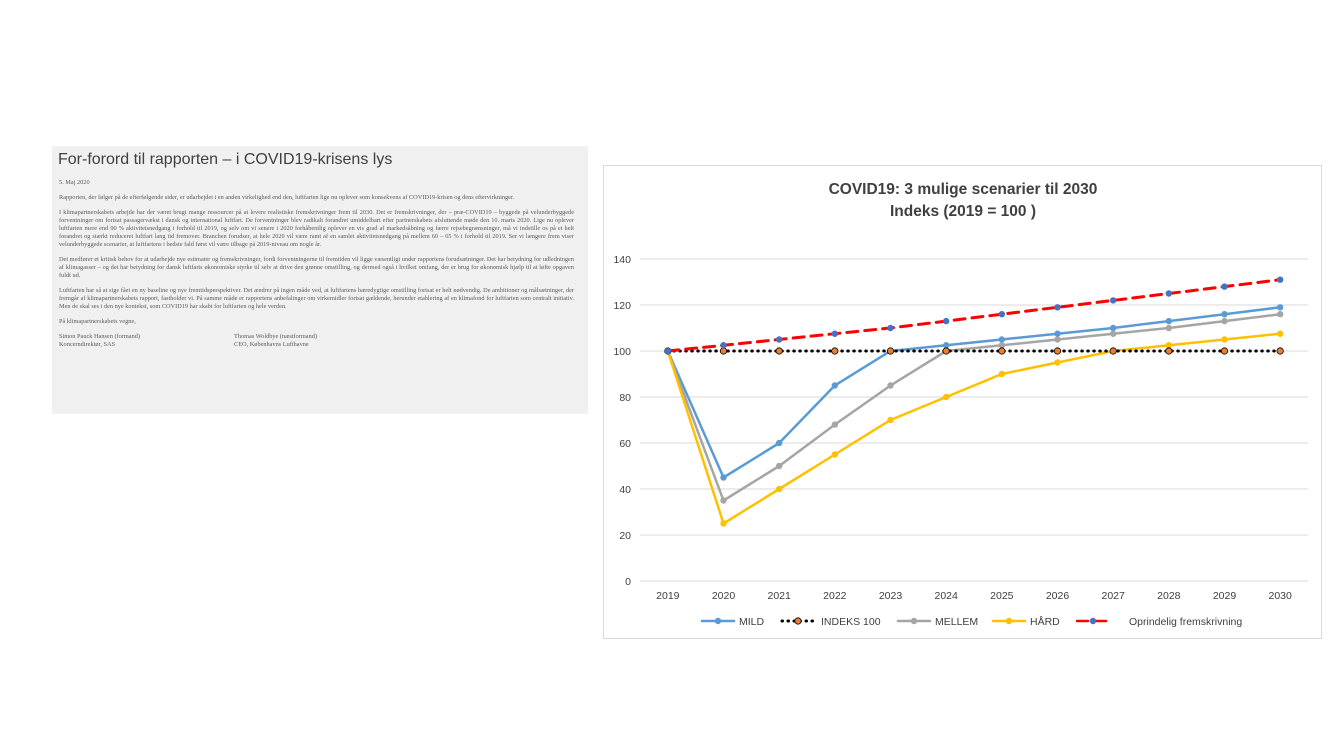  I want to click on x-tick-label: 2023, so click(891, 596).